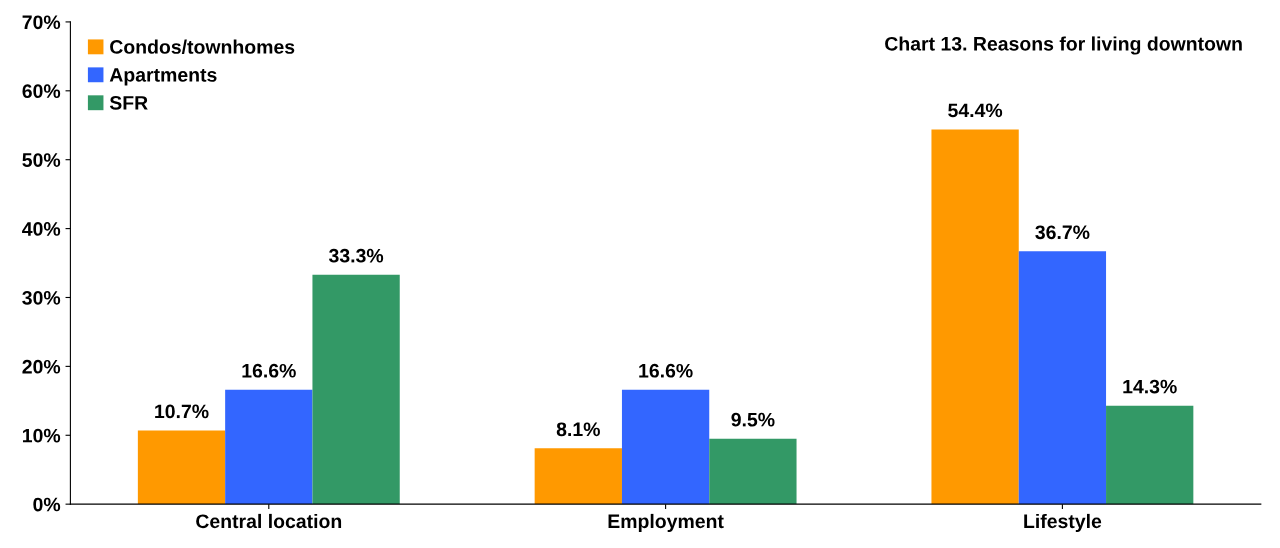 The height and width of the screenshot is (548, 1280). Describe the element at coordinates (41, 297) in the screenshot. I see `y-tick-label: 30%` at that location.